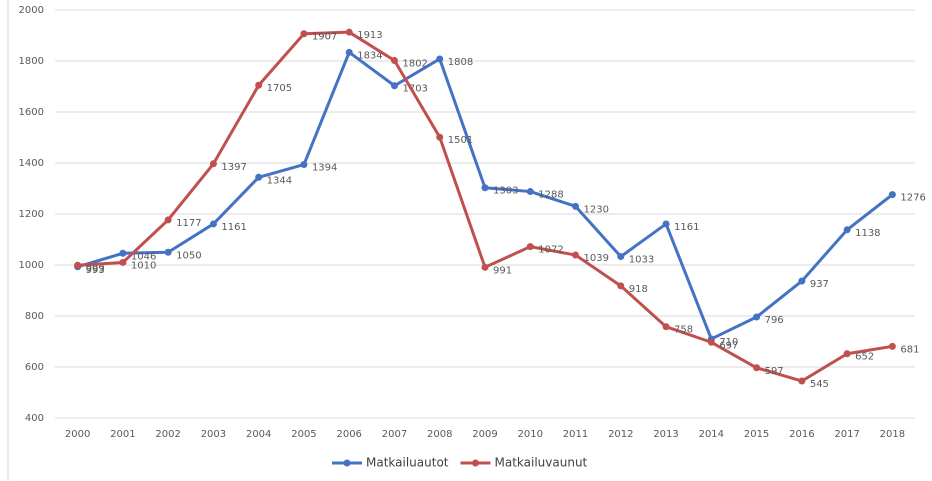 This screenshot has height=481, width=932. What do you see at coordinates (369, 55) in the screenshot?
I see `data-label: 1834` at bounding box center [369, 55].